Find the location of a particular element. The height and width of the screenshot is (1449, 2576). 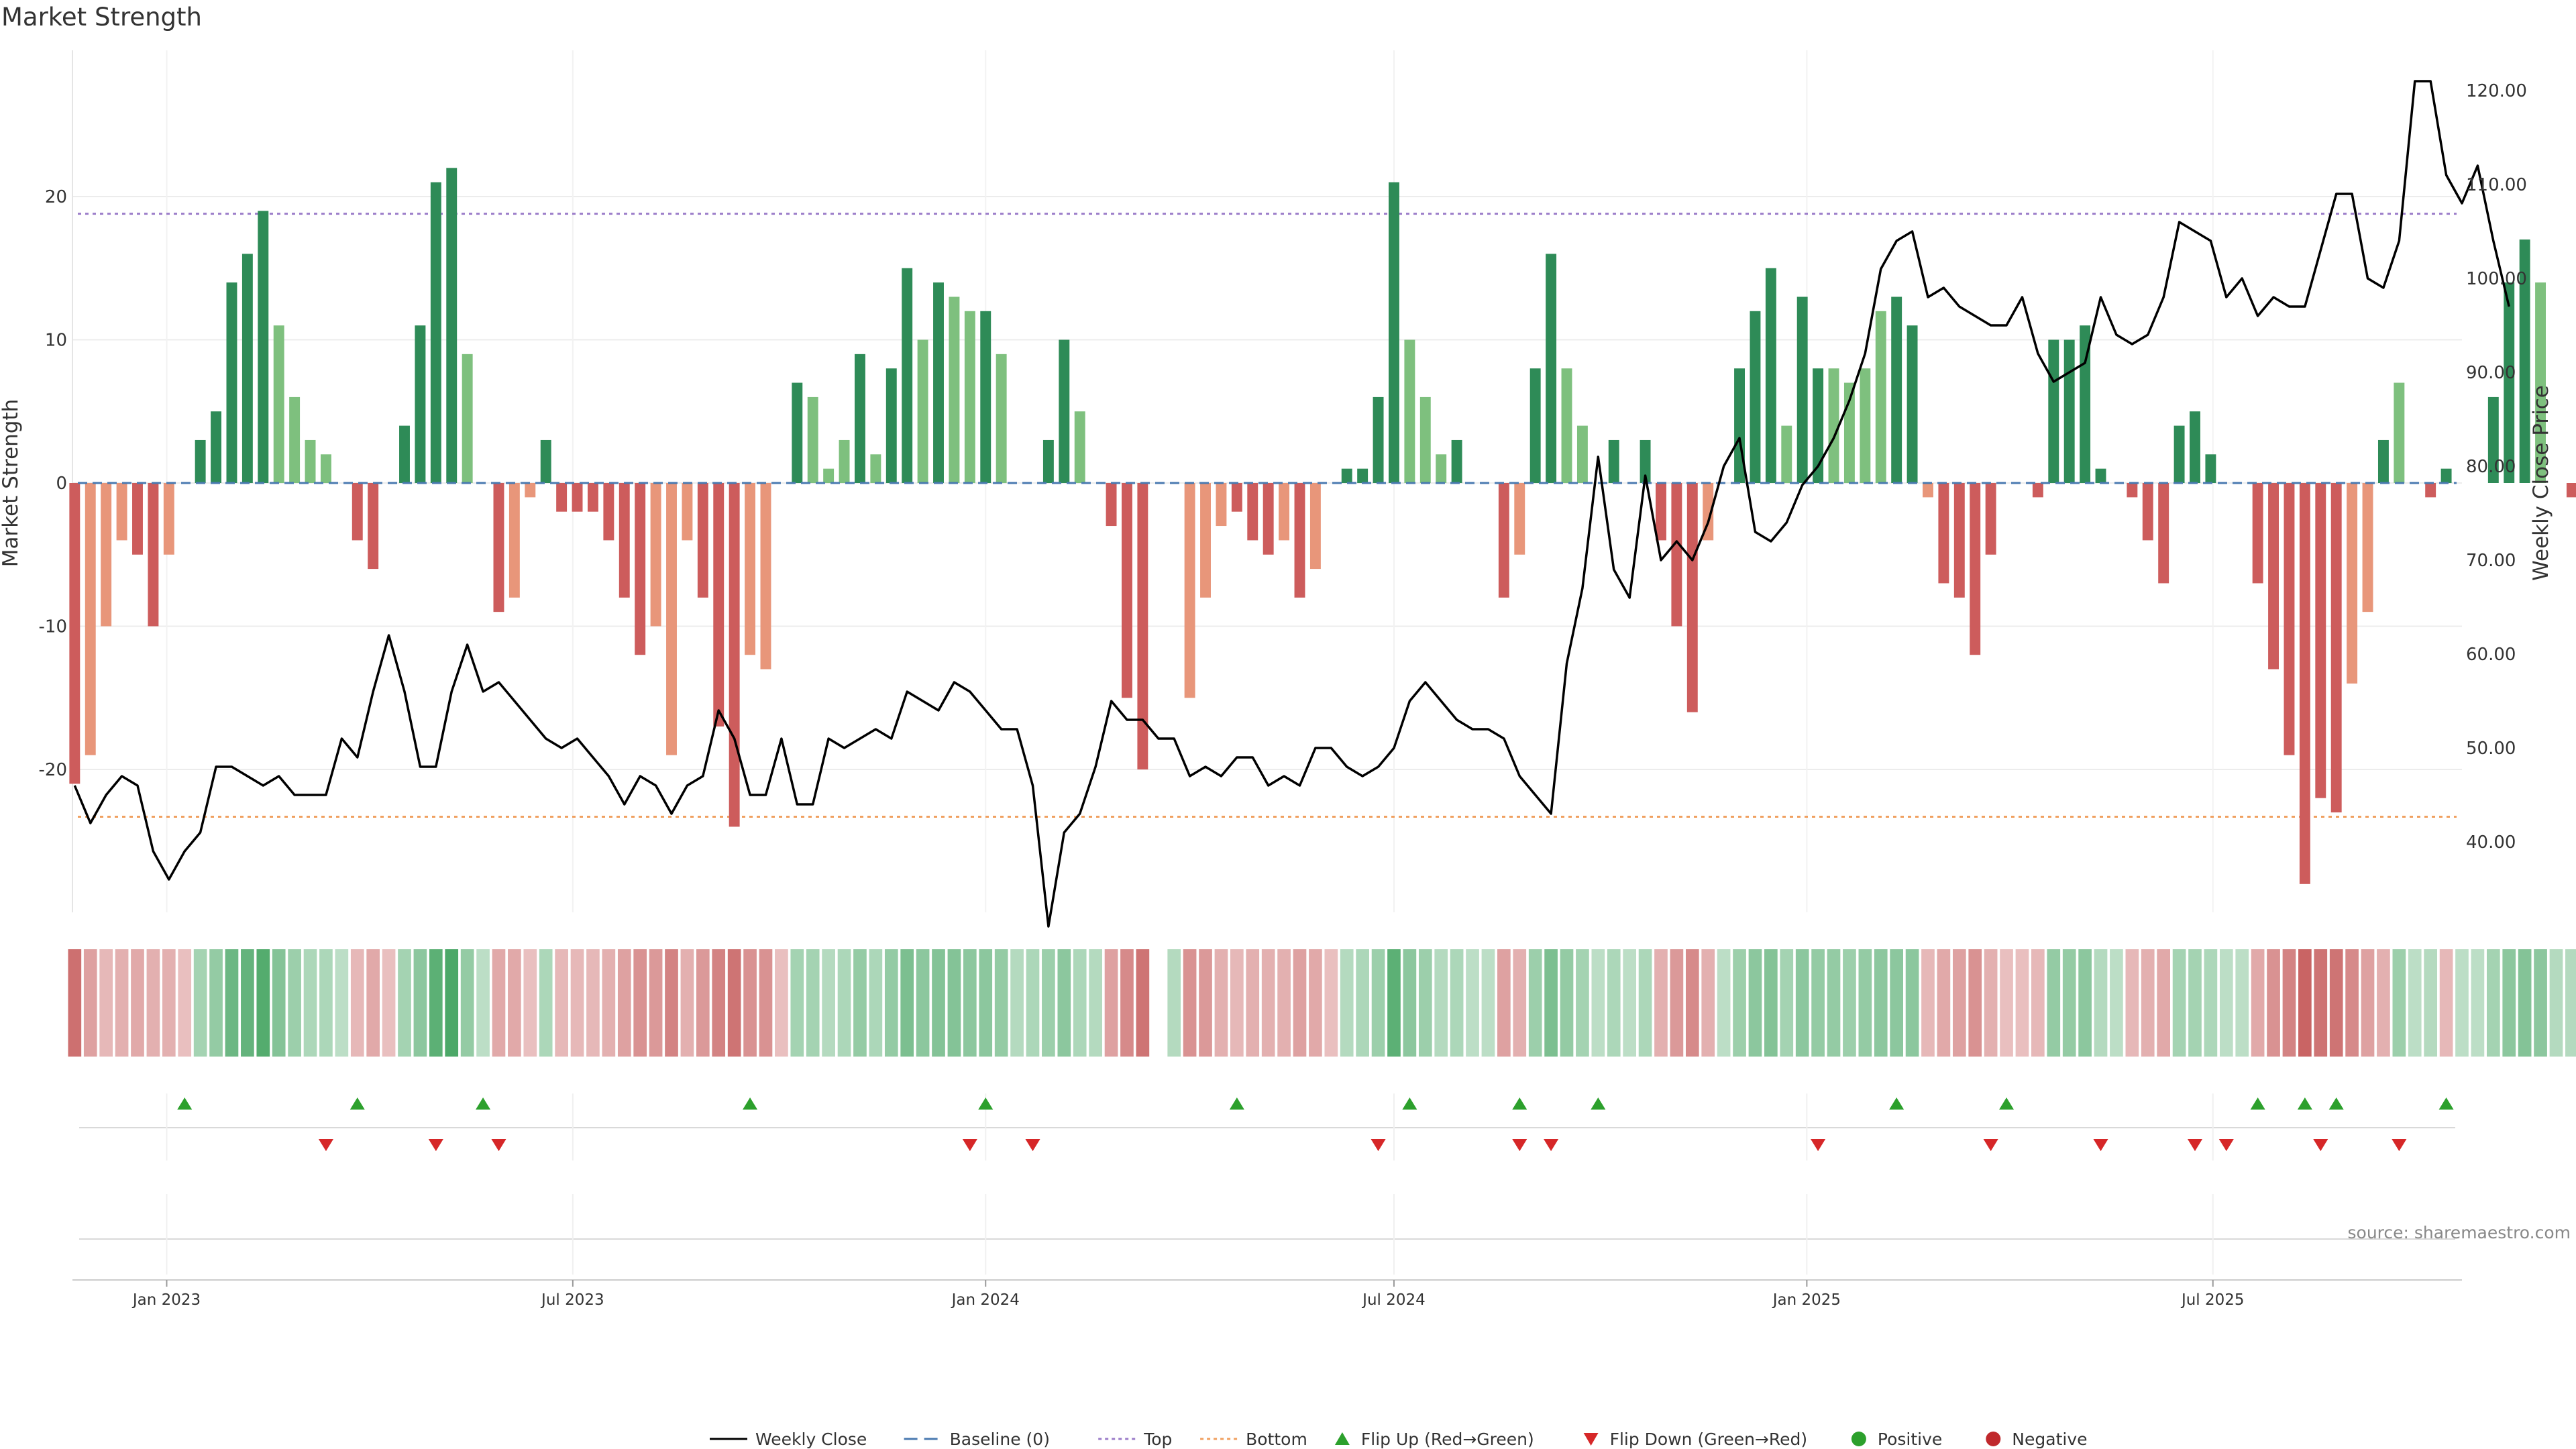

right-tick-label: 110.00 is located at coordinates (2496, 185).